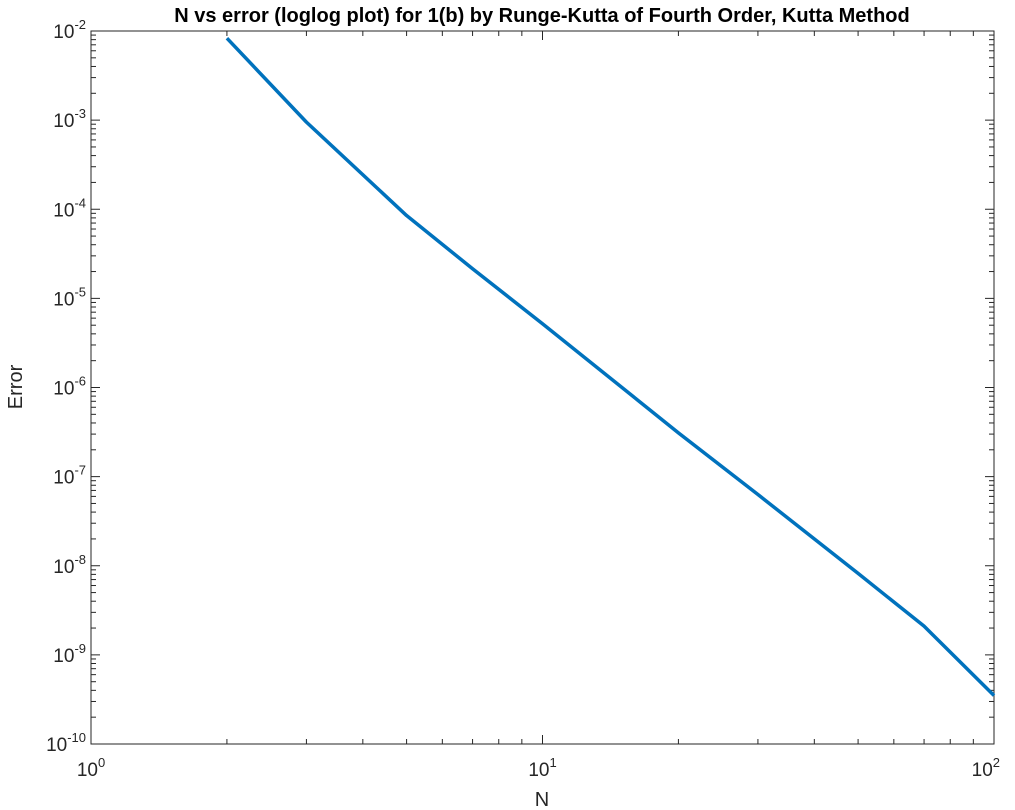  Describe the element at coordinates (69, 119) in the screenshot. I see `y-tick-label: 10⁻³` at that location.